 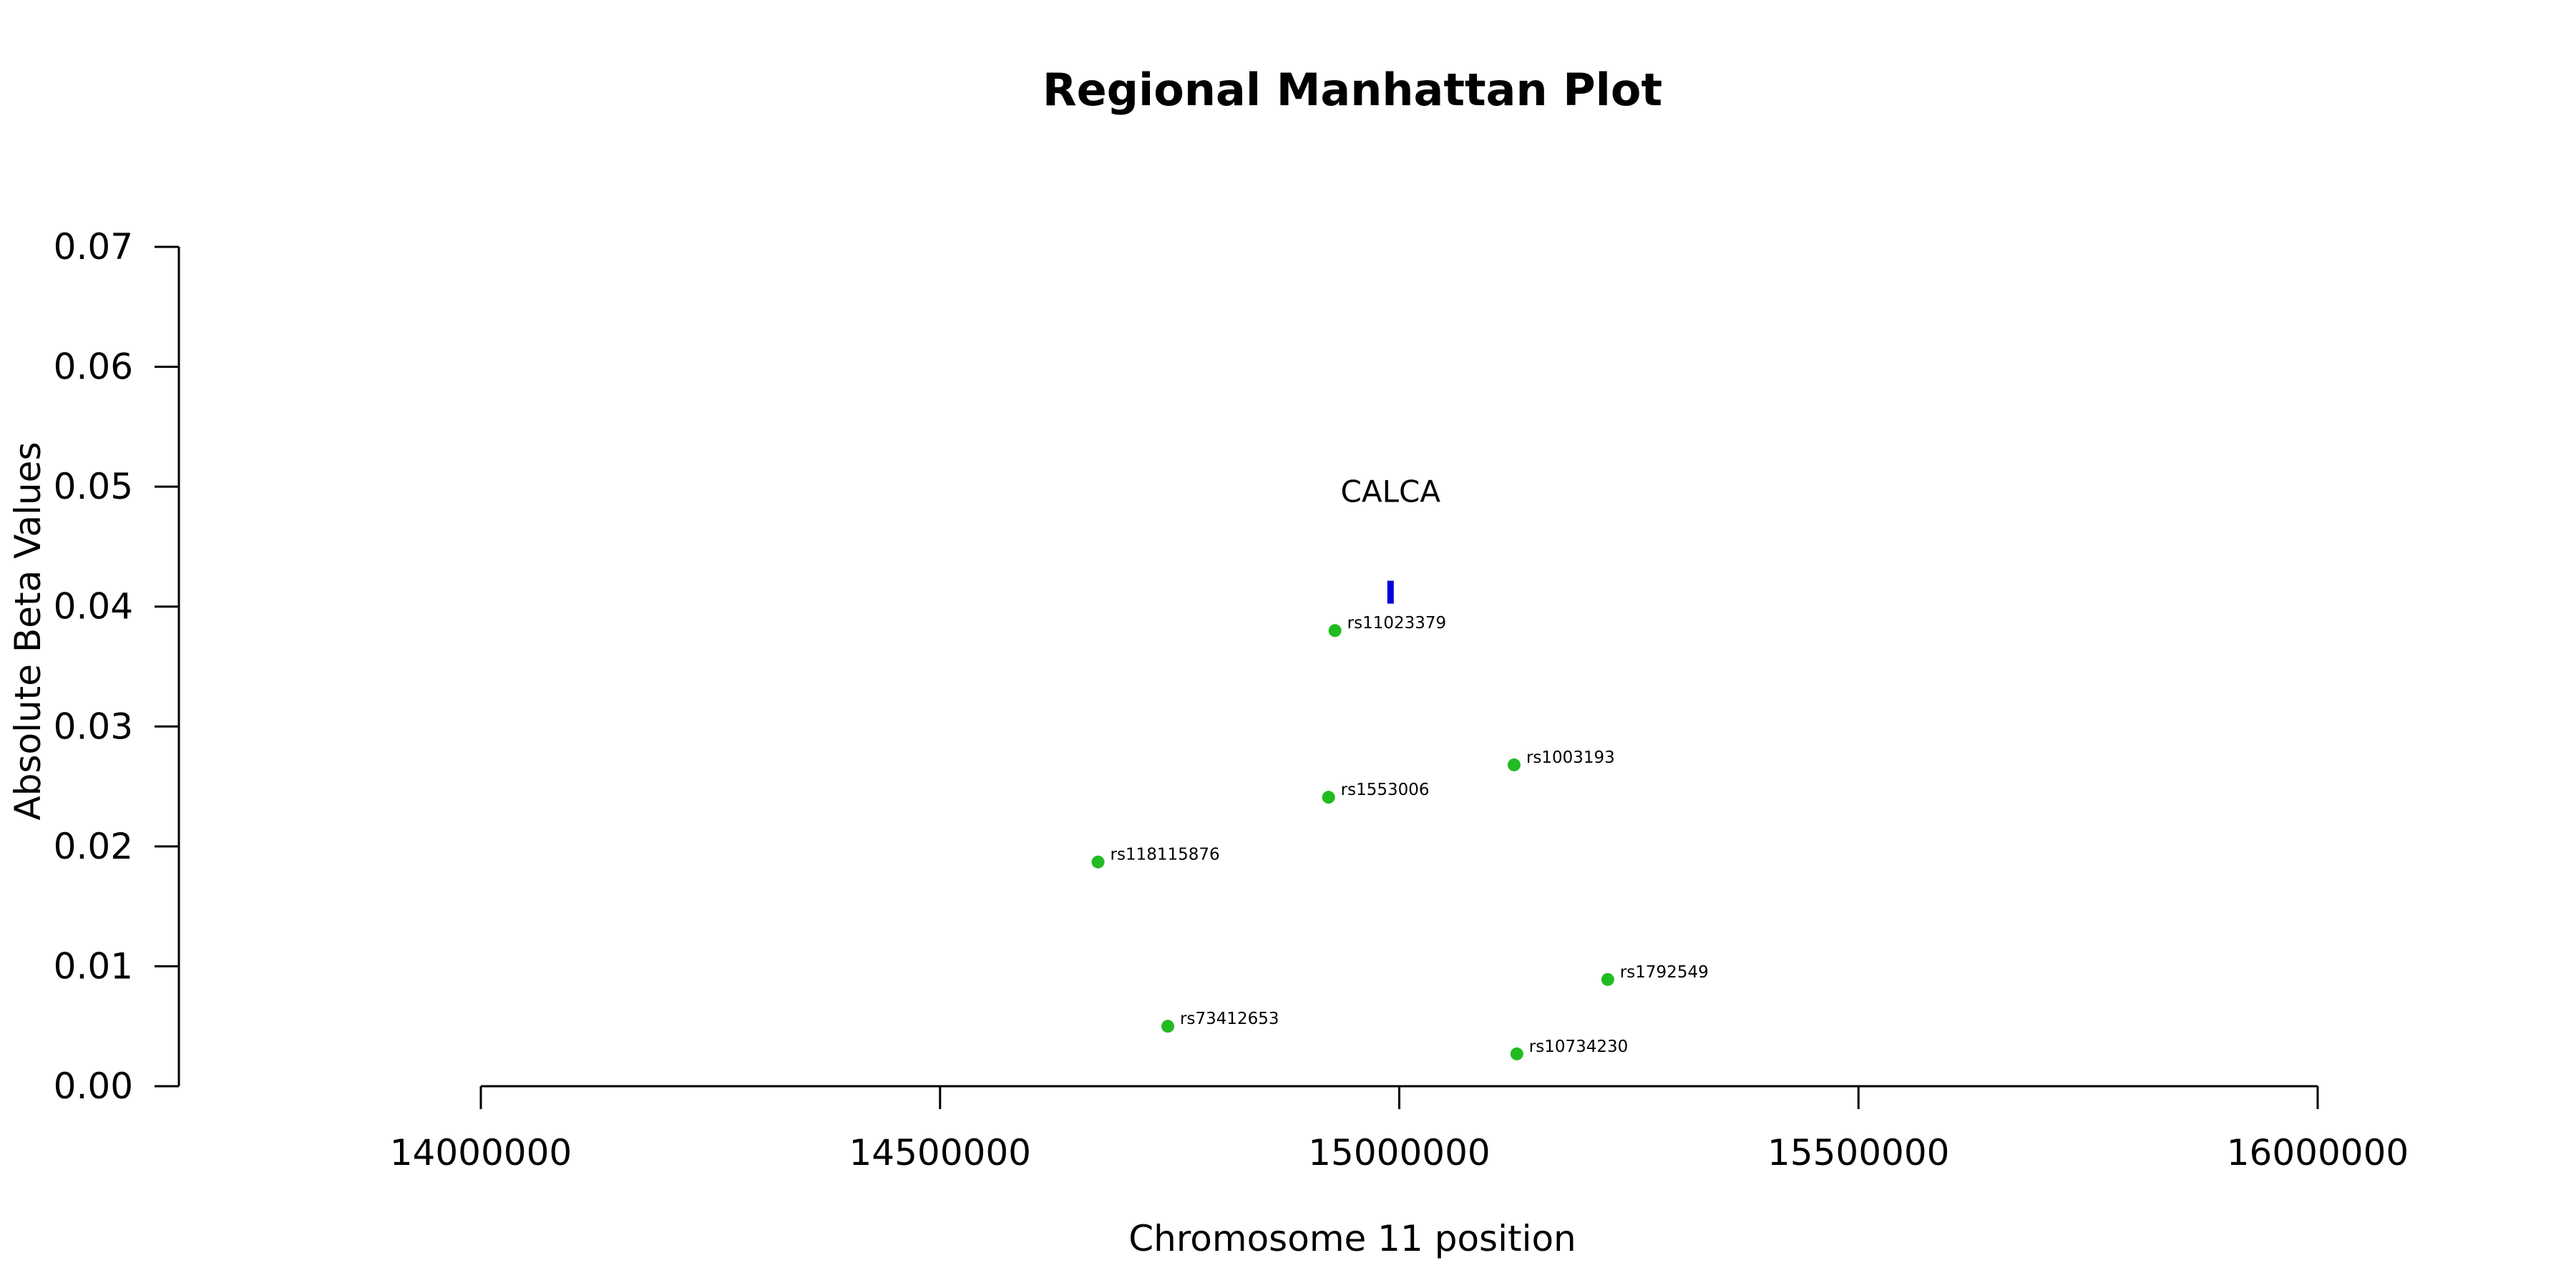 What do you see at coordinates (1385, 790) in the screenshot?
I see `snp-label: rs1553006` at bounding box center [1385, 790].